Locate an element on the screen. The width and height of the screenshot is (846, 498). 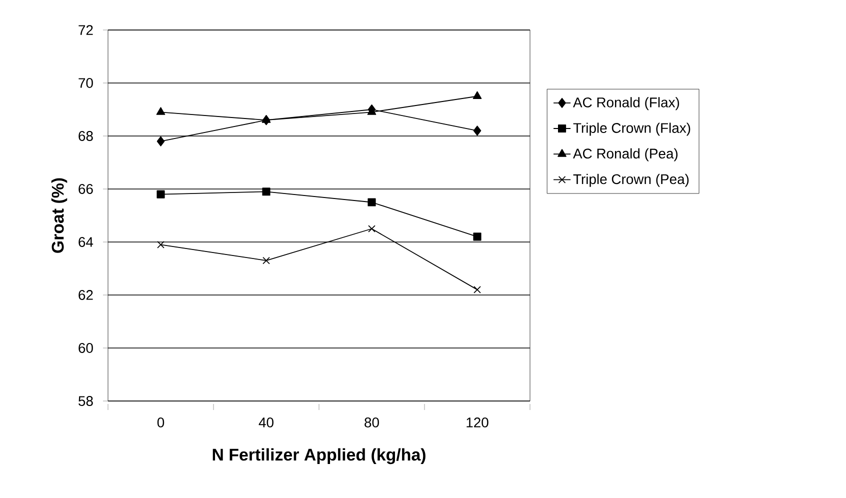
x-tick-label: 40 is located at coordinates (266, 423).